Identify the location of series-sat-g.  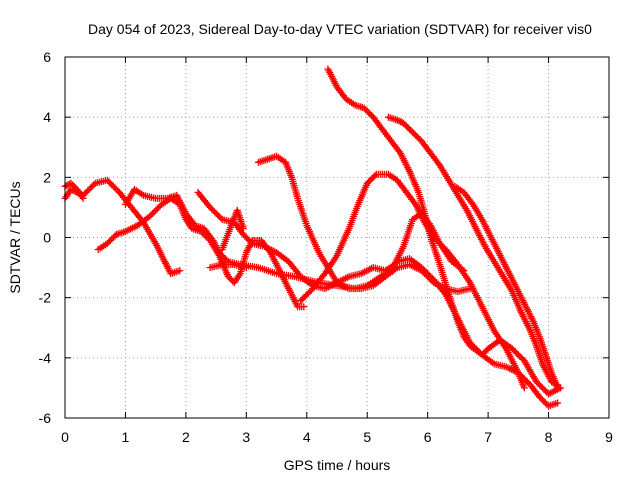
(228, 266).